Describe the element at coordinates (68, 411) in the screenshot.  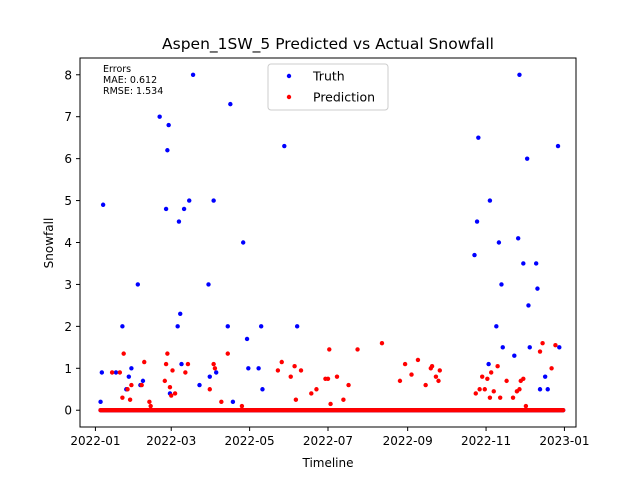
I see `y-tick-label: 0` at that location.